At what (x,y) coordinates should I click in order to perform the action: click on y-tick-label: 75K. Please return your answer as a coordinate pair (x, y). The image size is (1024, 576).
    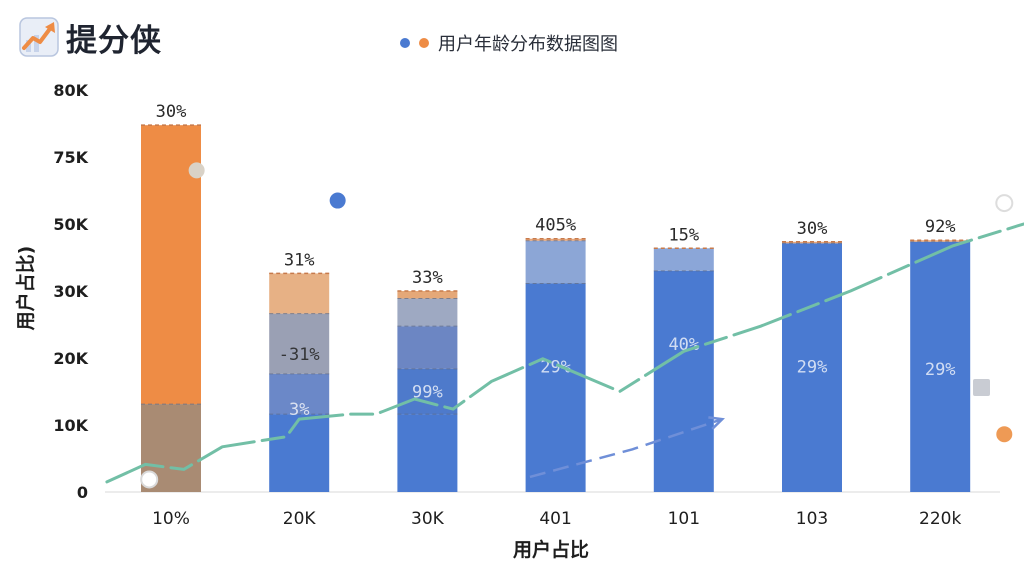
    Looking at the image, I should click on (70, 157).